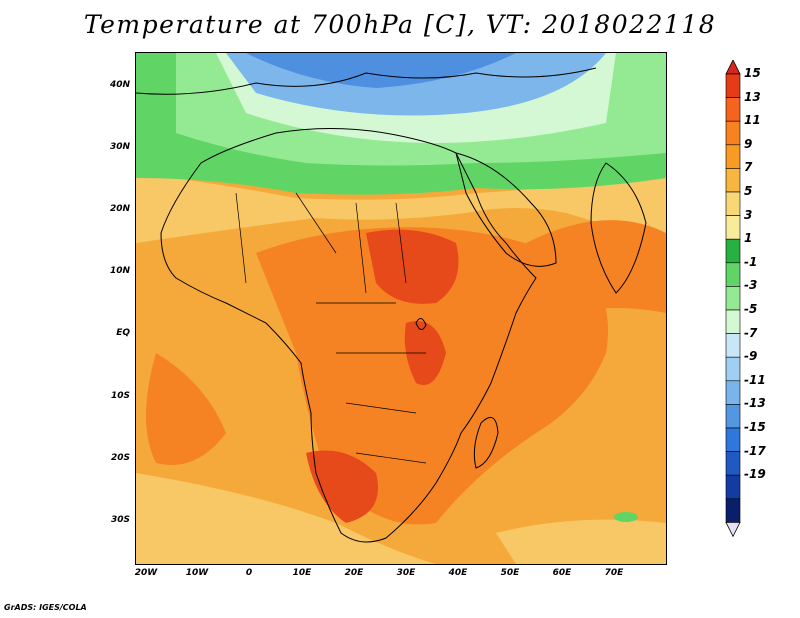 The image size is (800, 618). What do you see at coordinates (412, 266) in the screenshot?
I see `hottest-sahel-region` at bounding box center [412, 266].